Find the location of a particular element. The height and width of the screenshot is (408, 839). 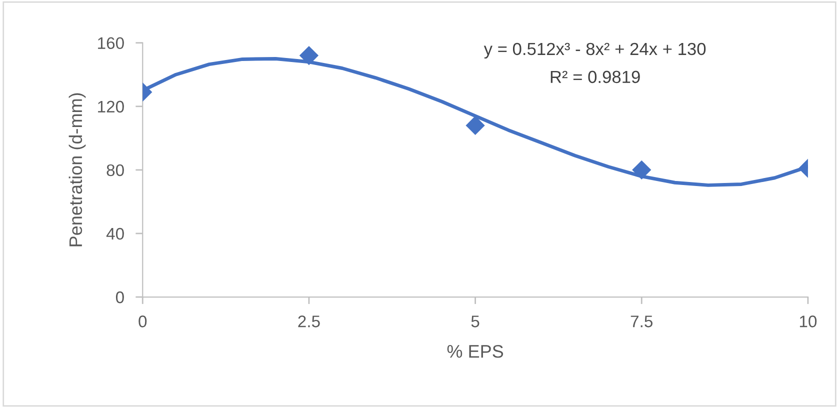

x-tick-label: 2.5 is located at coordinates (309, 322).